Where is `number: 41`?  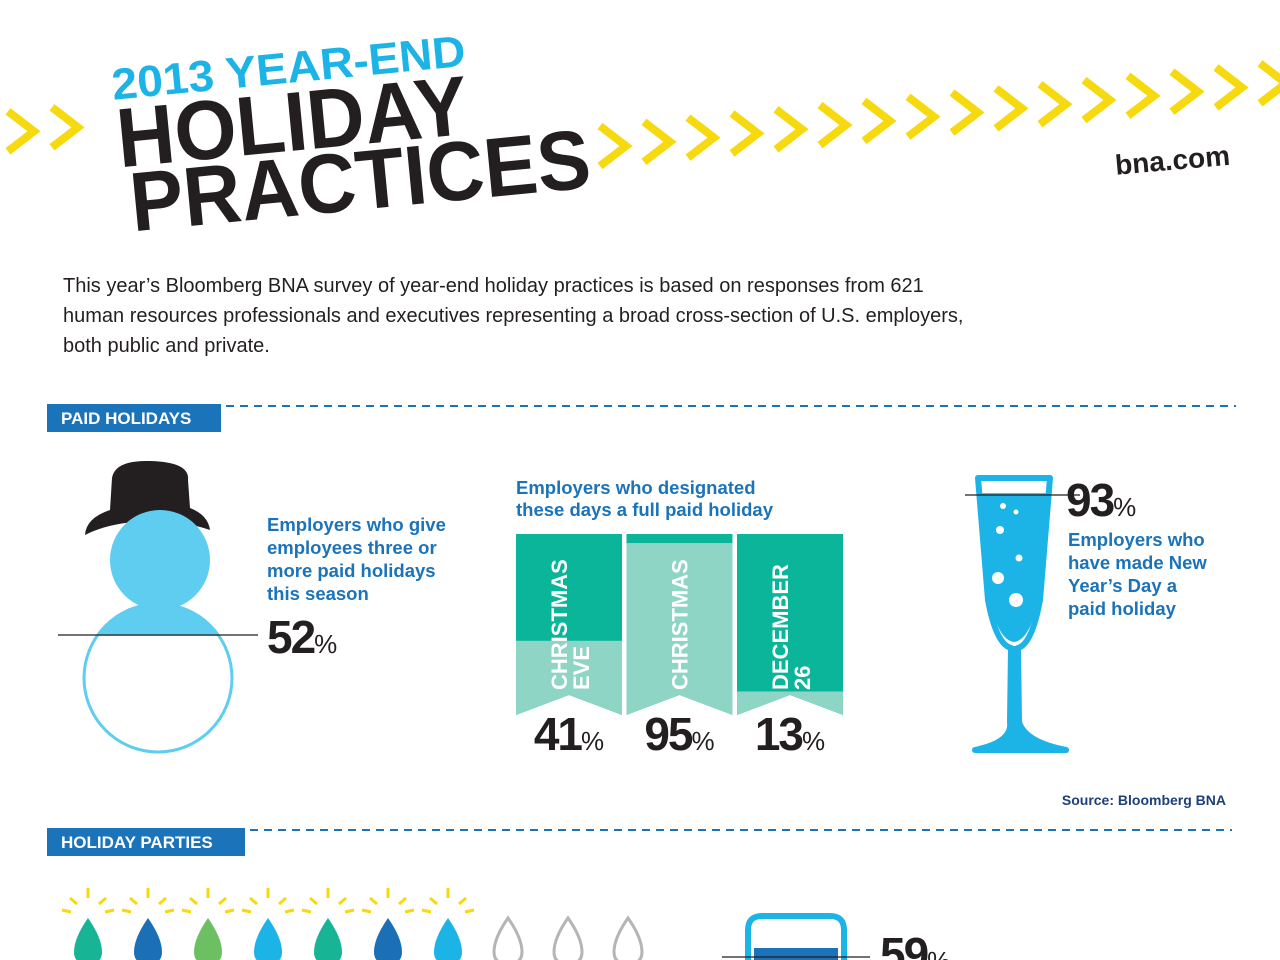
number: 41 is located at coordinates (558, 734).